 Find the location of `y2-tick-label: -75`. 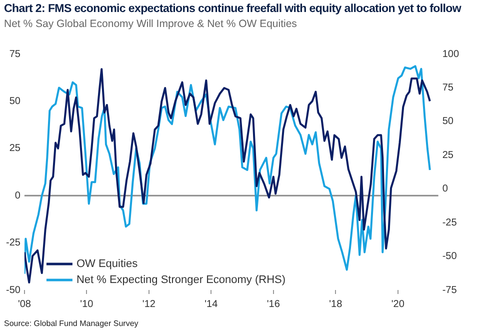

y2-tick-label: -75 is located at coordinates (450, 290).